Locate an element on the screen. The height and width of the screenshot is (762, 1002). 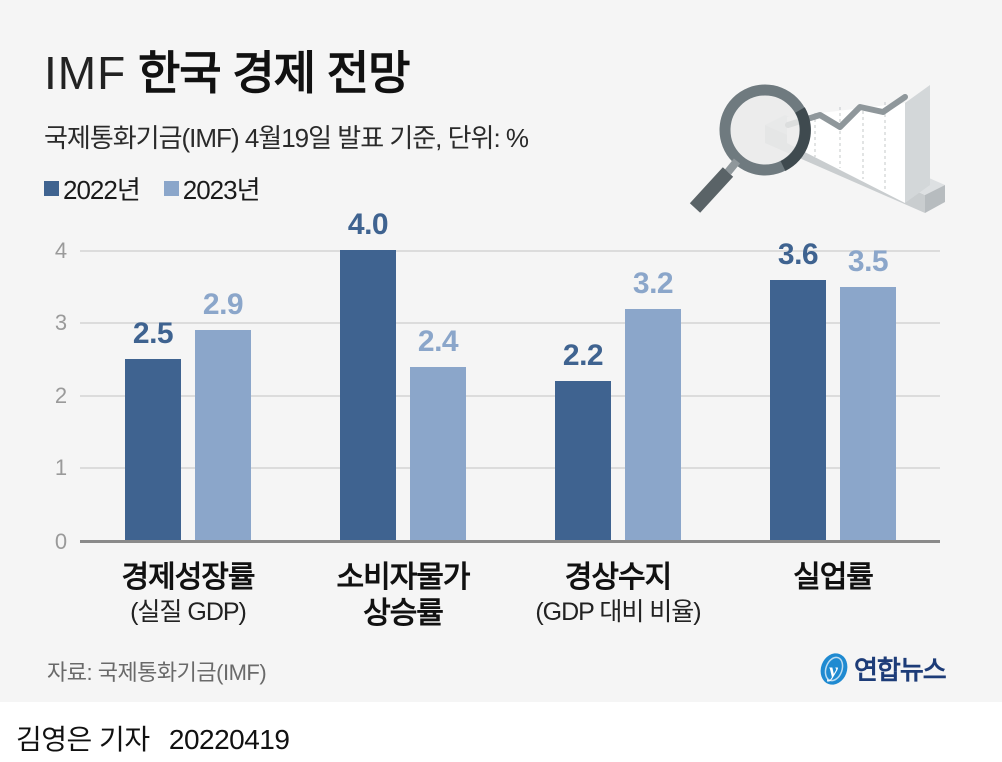
y-tick-0: 0 is located at coordinates (61, 541).